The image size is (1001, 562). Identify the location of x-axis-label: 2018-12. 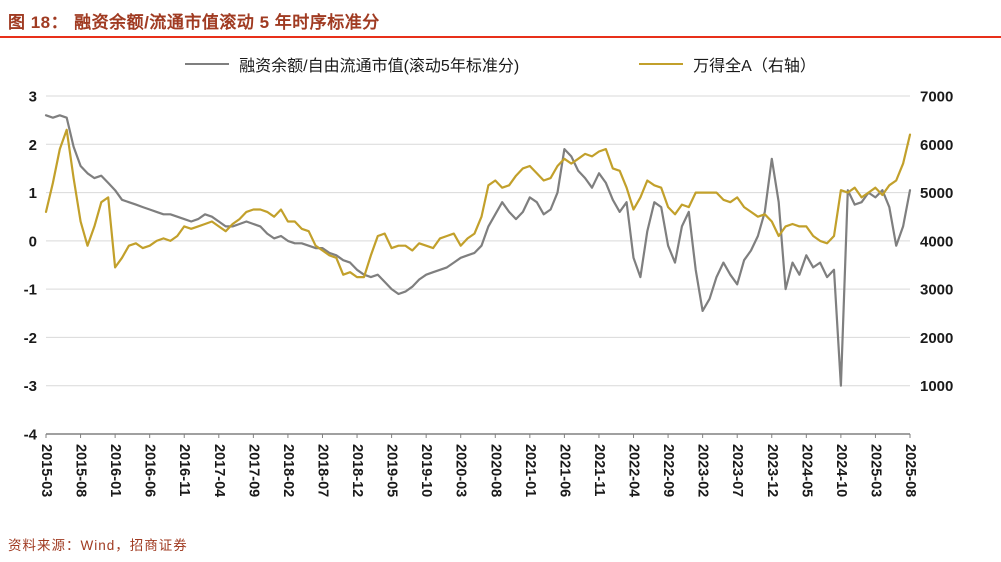
(357, 470).